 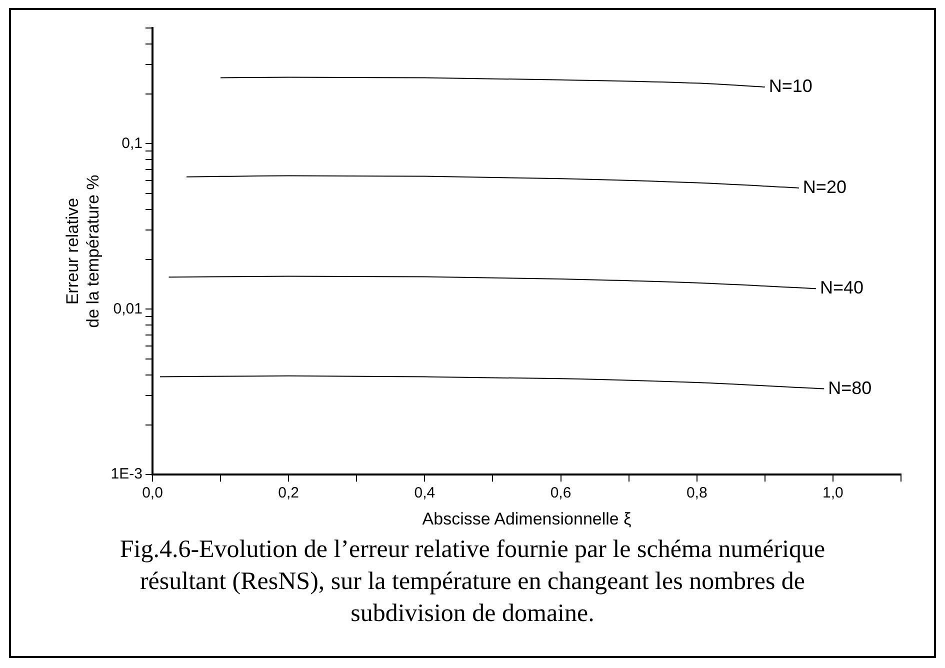 What do you see at coordinates (842, 288) in the screenshot?
I see `series-label: N=40` at bounding box center [842, 288].